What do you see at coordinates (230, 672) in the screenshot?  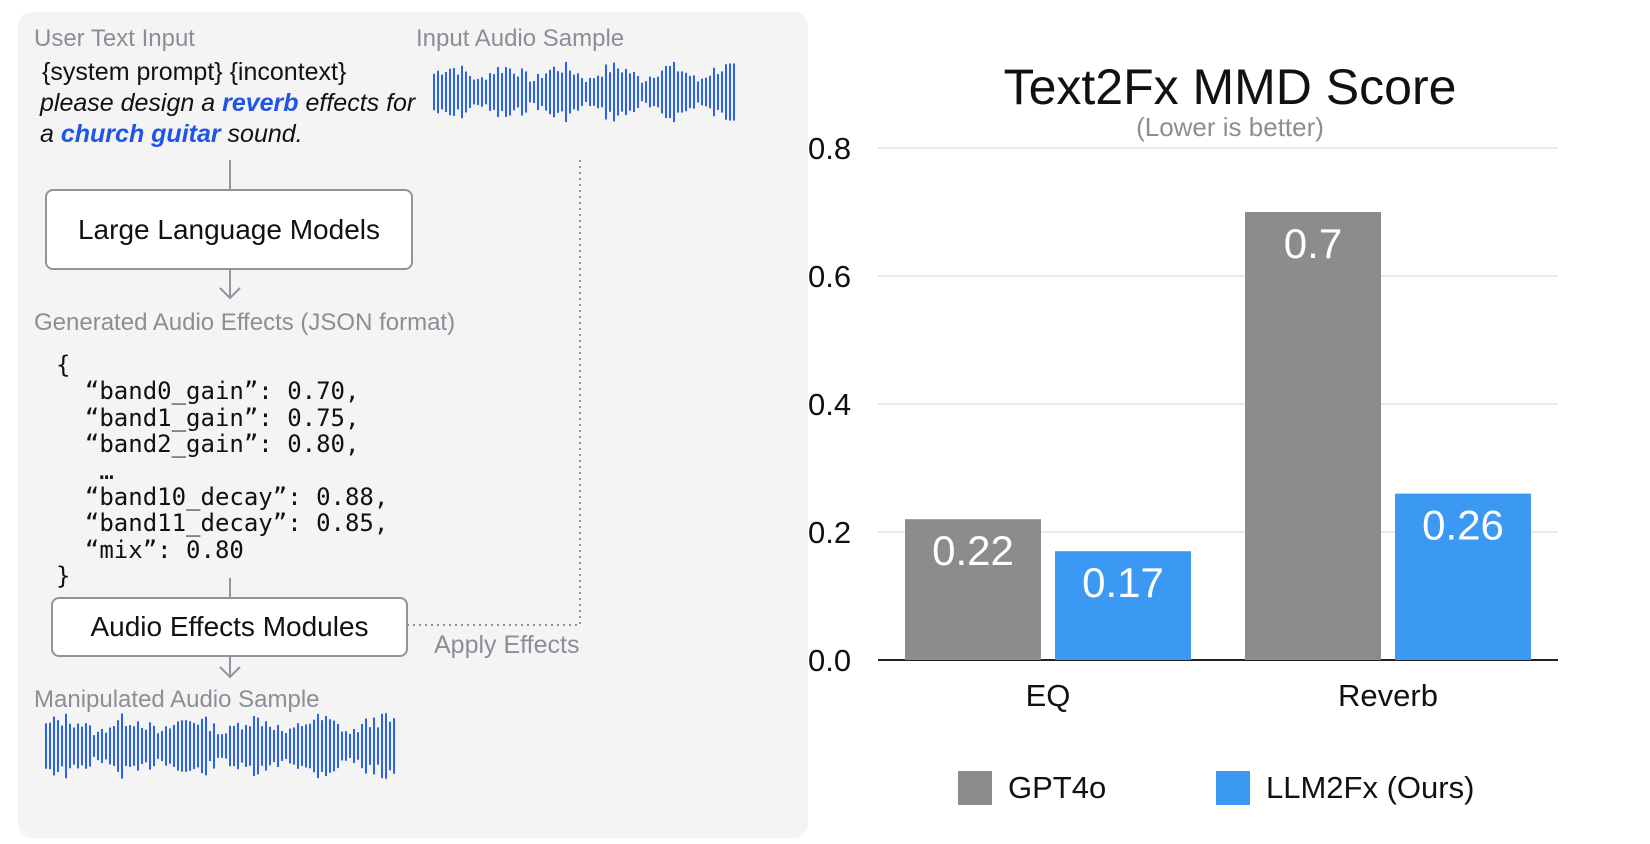 I see `arrowhead-afx-to-output` at bounding box center [230, 672].